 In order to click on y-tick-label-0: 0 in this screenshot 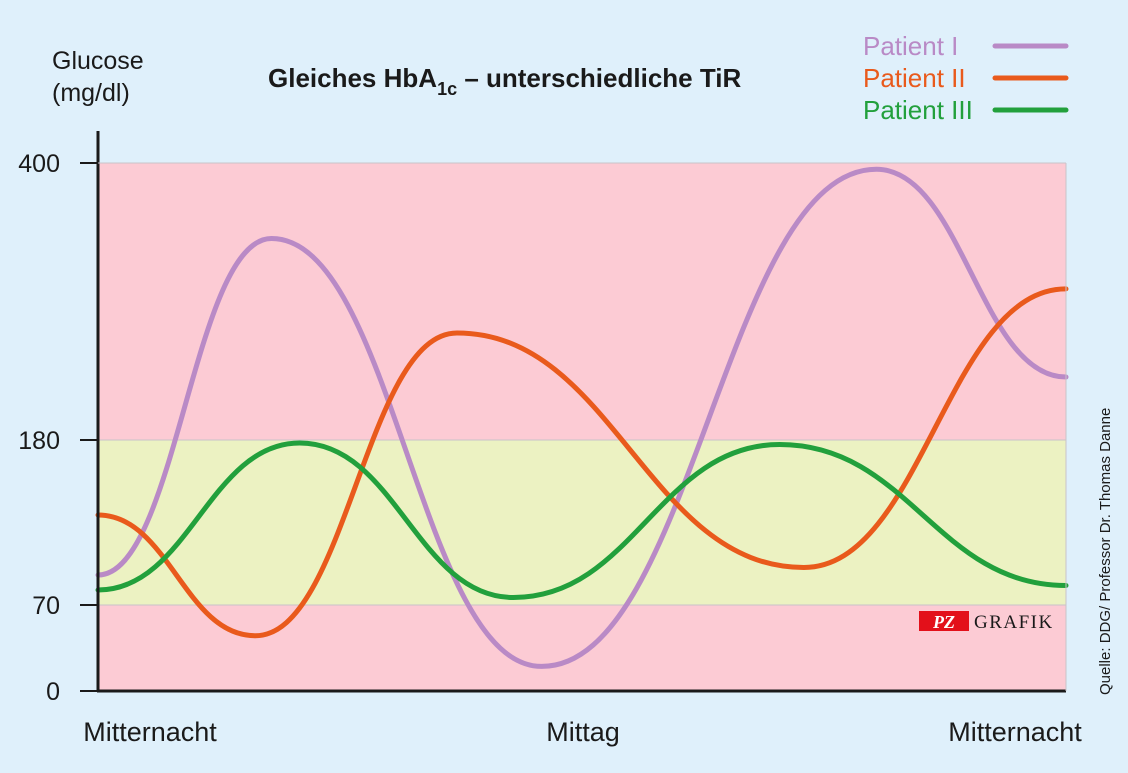, I will do `click(53, 692)`.